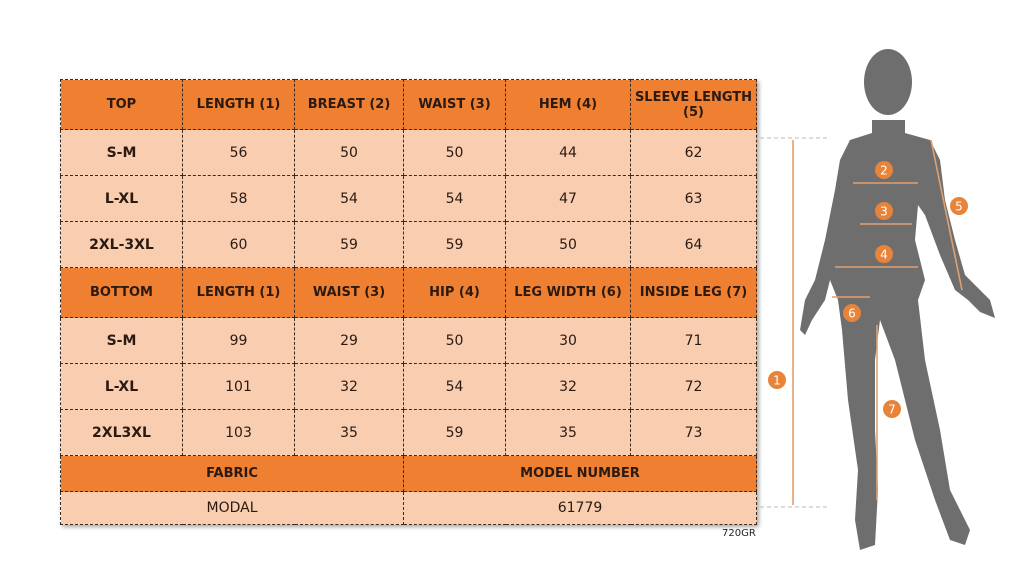 This screenshot has height=573, width=1024. What do you see at coordinates (121, 292) in the screenshot?
I see `header-cell: BOTTOM` at bounding box center [121, 292].